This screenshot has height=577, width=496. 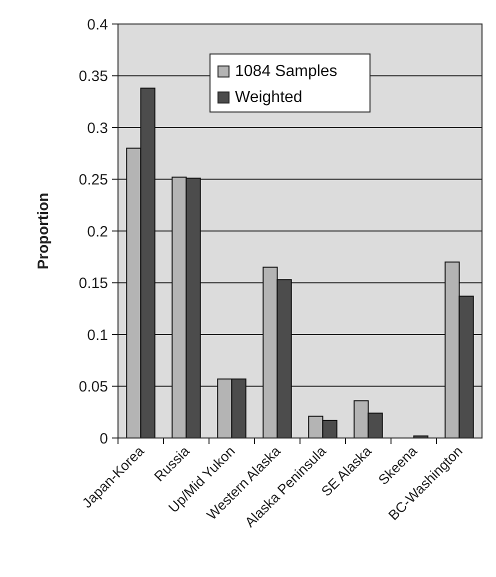 I want to click on y-tick-label: 0.15, so click(x=93, y=283).